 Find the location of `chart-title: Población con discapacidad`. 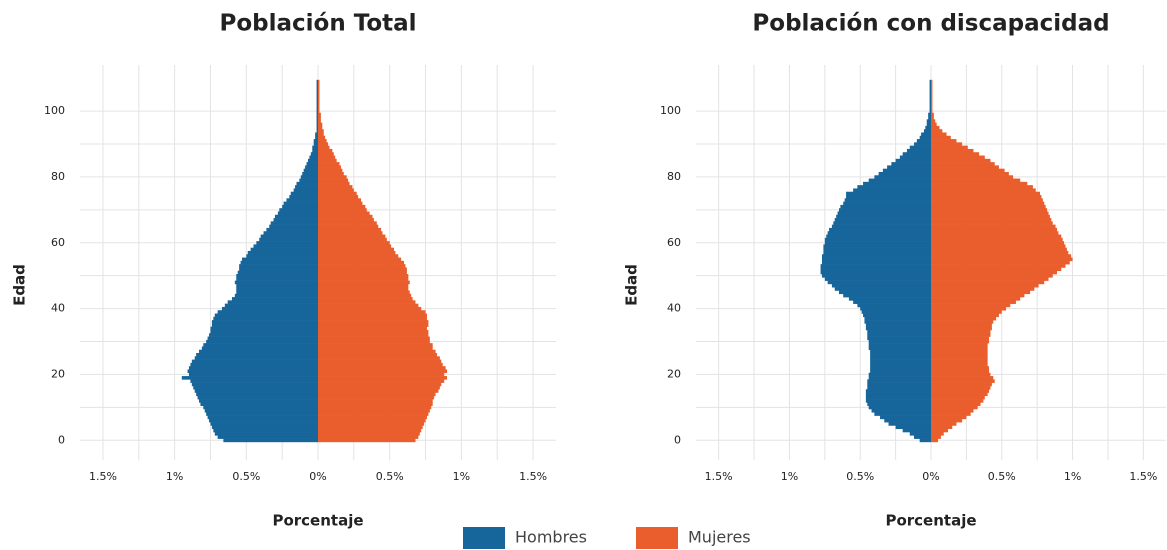

chart-title: Población con discapacidad is located at coordinates (930, 24).